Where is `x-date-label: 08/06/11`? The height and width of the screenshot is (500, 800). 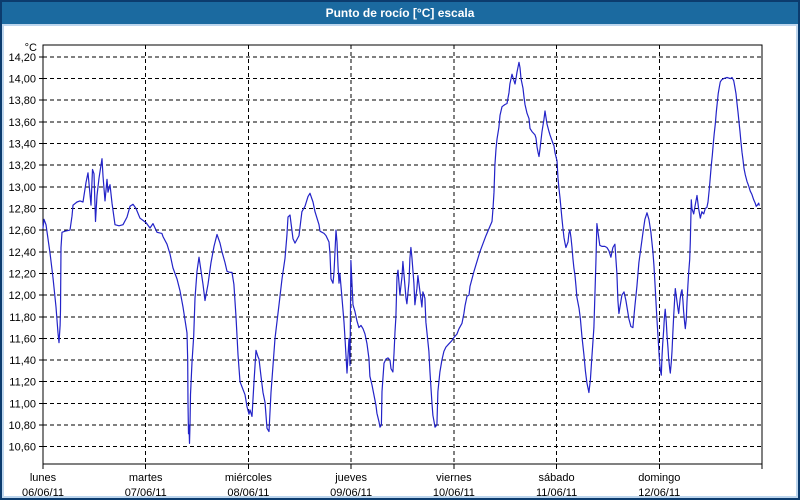 x-date-label: 08/06/11 is located at coordinates (248, 491).